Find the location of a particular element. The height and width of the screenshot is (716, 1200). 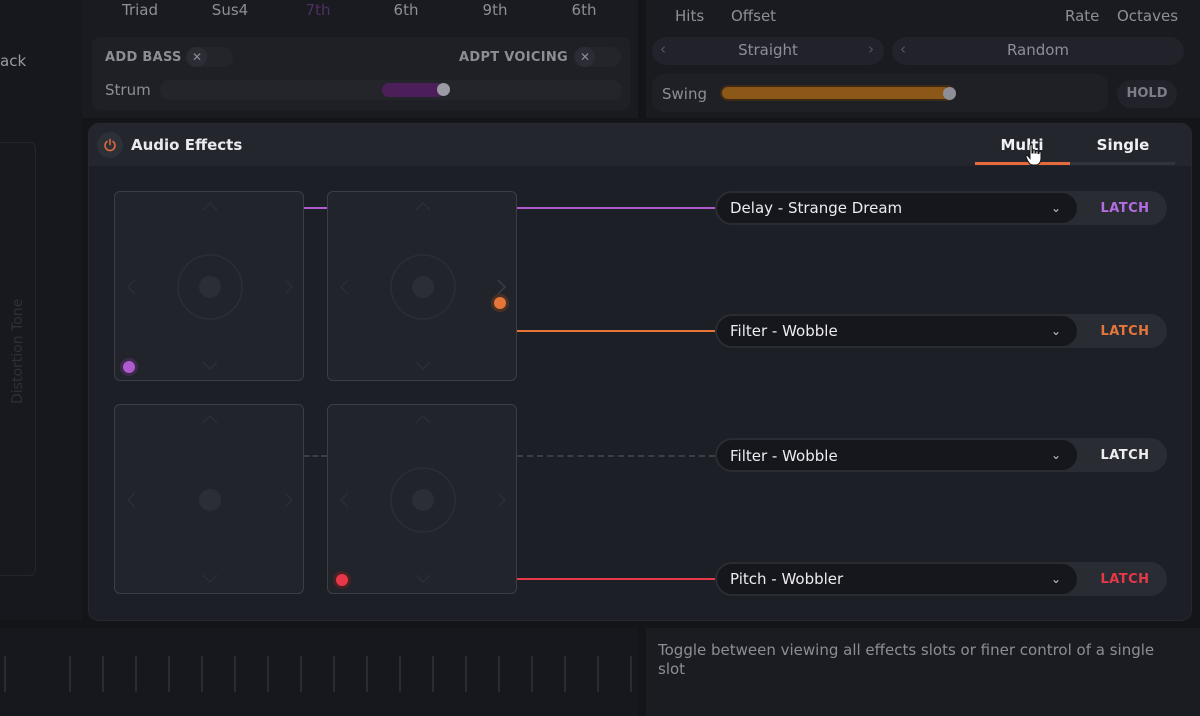

tab-multi: Multi is located at coordinates (1022, 145).